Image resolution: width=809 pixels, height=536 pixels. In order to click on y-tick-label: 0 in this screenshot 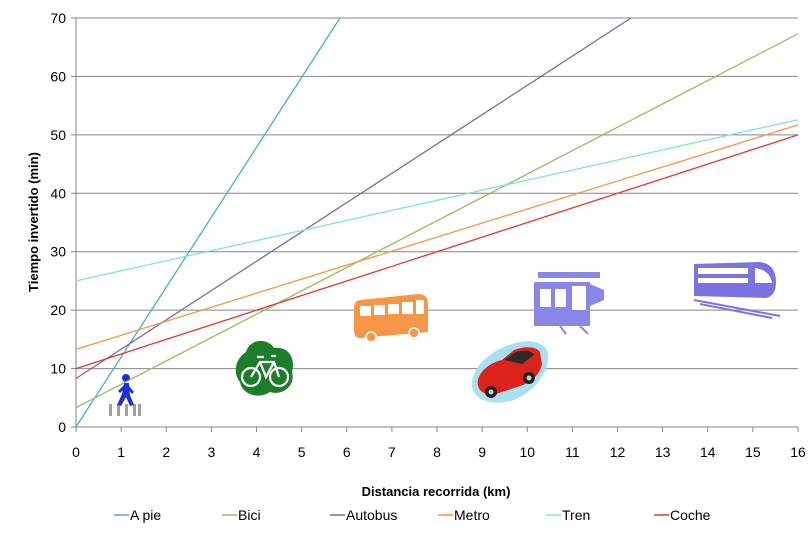, I will do `click(62, 427)`.